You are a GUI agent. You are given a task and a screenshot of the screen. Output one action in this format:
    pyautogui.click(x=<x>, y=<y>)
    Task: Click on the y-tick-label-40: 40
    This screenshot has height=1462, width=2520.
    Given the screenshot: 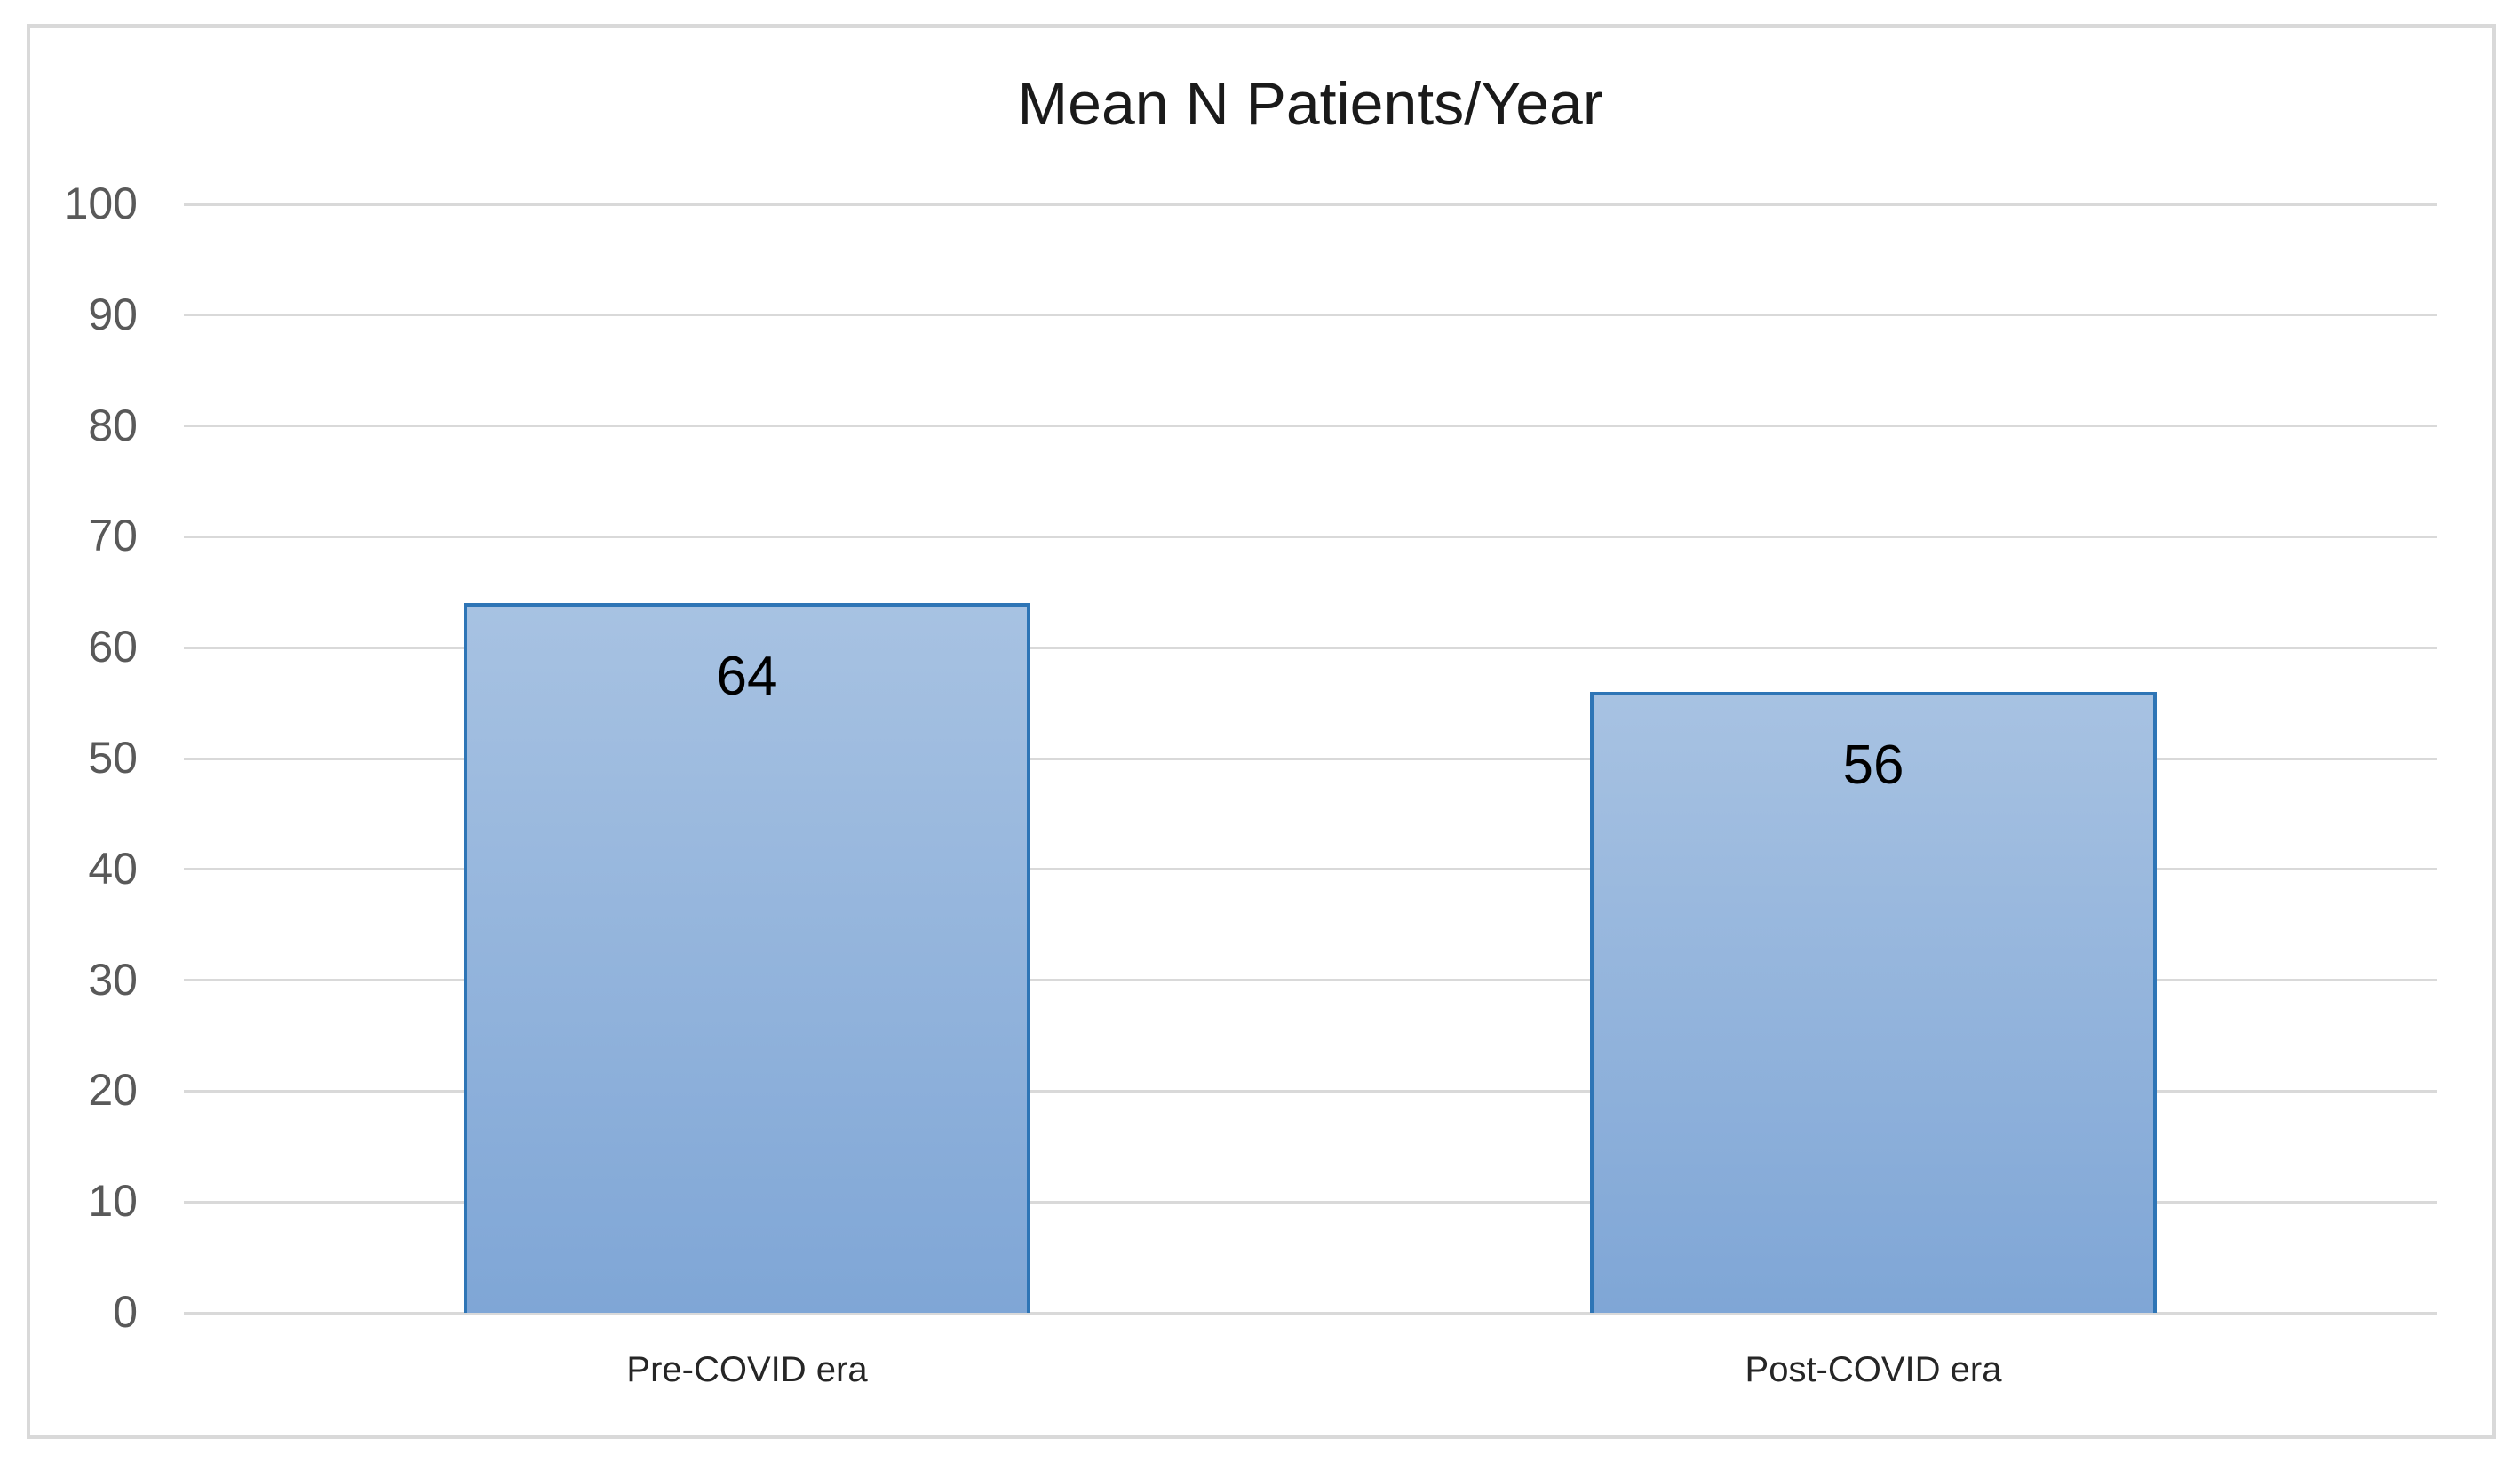 What is the action you would take?
    pyautogui.click(x=113, y=868)
    